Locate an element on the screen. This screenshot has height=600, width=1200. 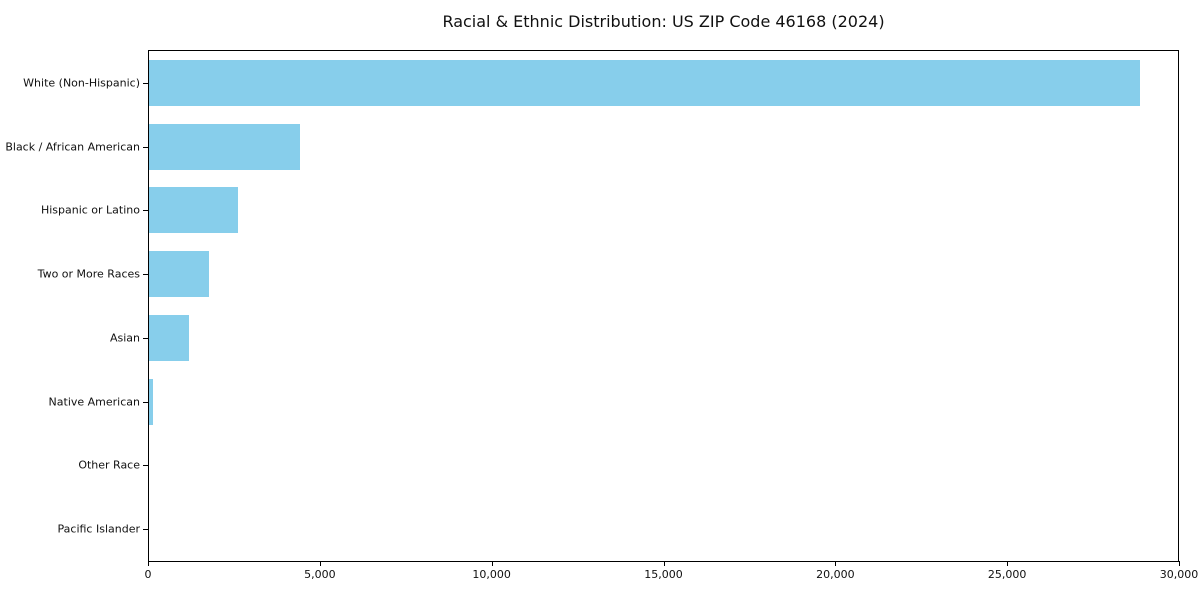
y-tick-label: Other Race is located at coordinates (109, 465).